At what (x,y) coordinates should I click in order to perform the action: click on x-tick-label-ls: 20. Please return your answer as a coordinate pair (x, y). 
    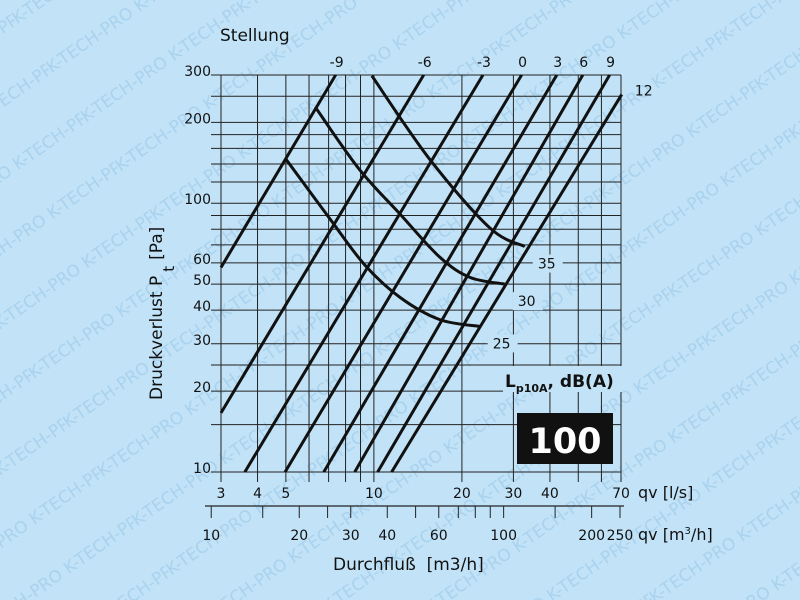
    Looking at the image, I should click on (462, 494).